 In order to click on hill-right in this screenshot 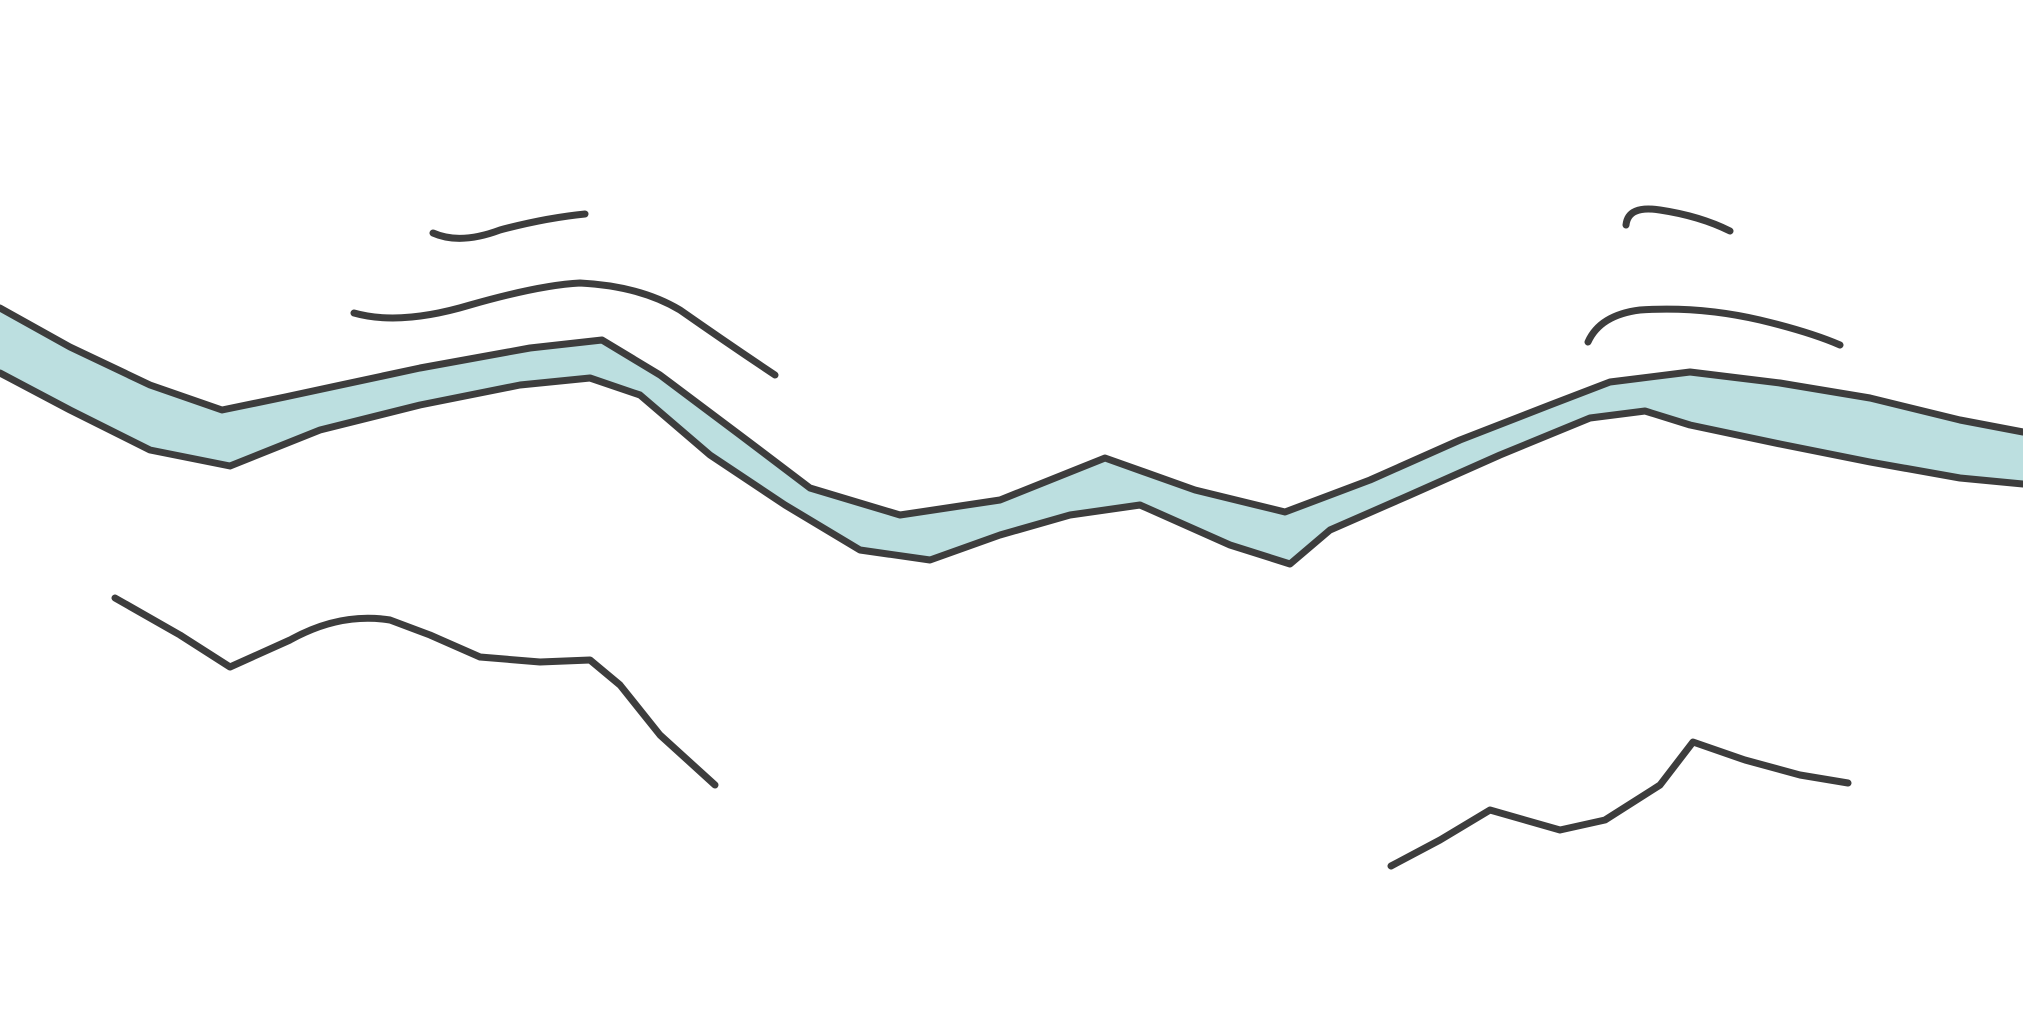, I will do `click(1619, 804)`.